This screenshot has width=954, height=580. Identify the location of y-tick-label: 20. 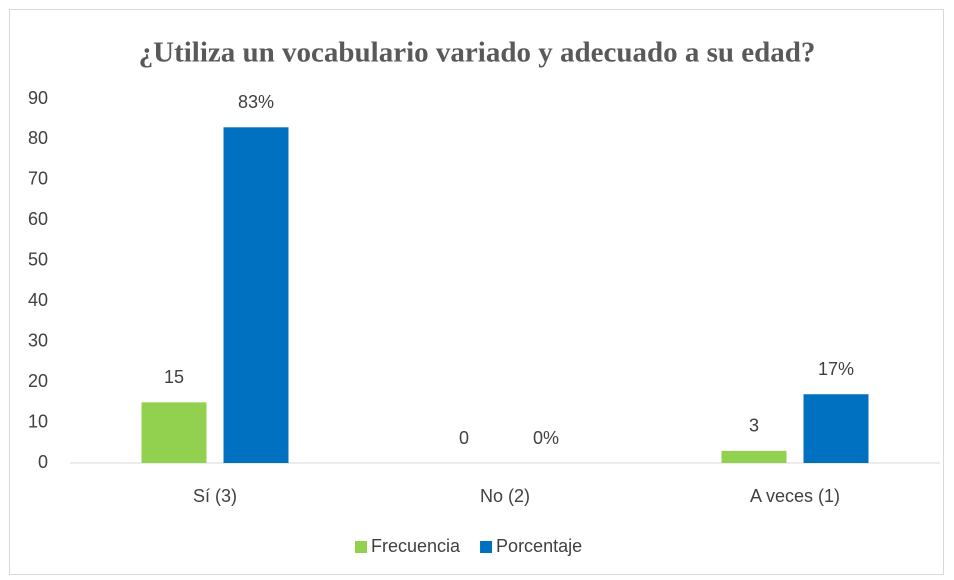
(38, 381).